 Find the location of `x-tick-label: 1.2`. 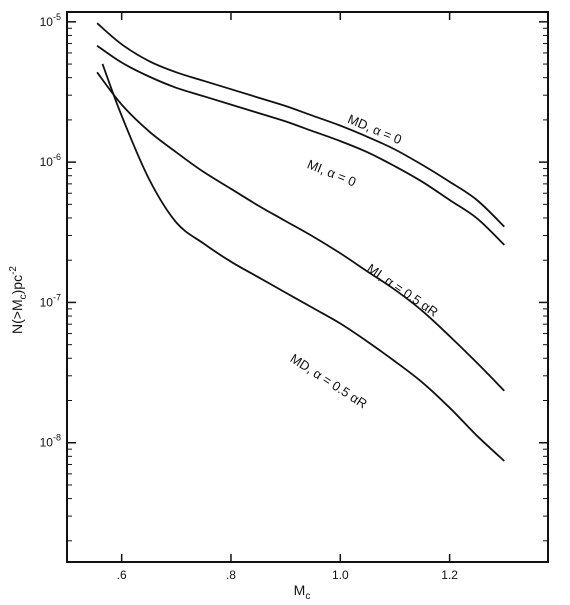

x-tick-label: 1.2 is located at coordinates (449, 575).